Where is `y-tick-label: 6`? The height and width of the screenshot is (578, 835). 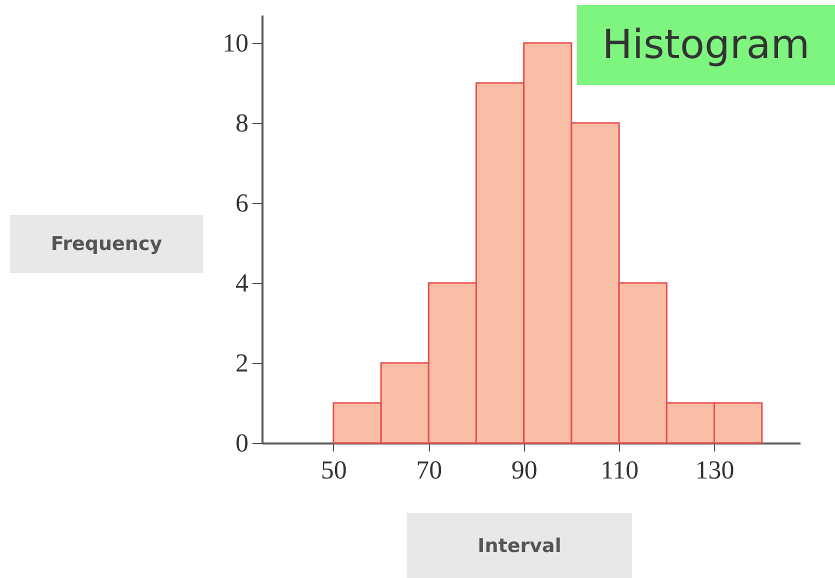 y-tick-label: 6 is located at coordinates (242, 203).